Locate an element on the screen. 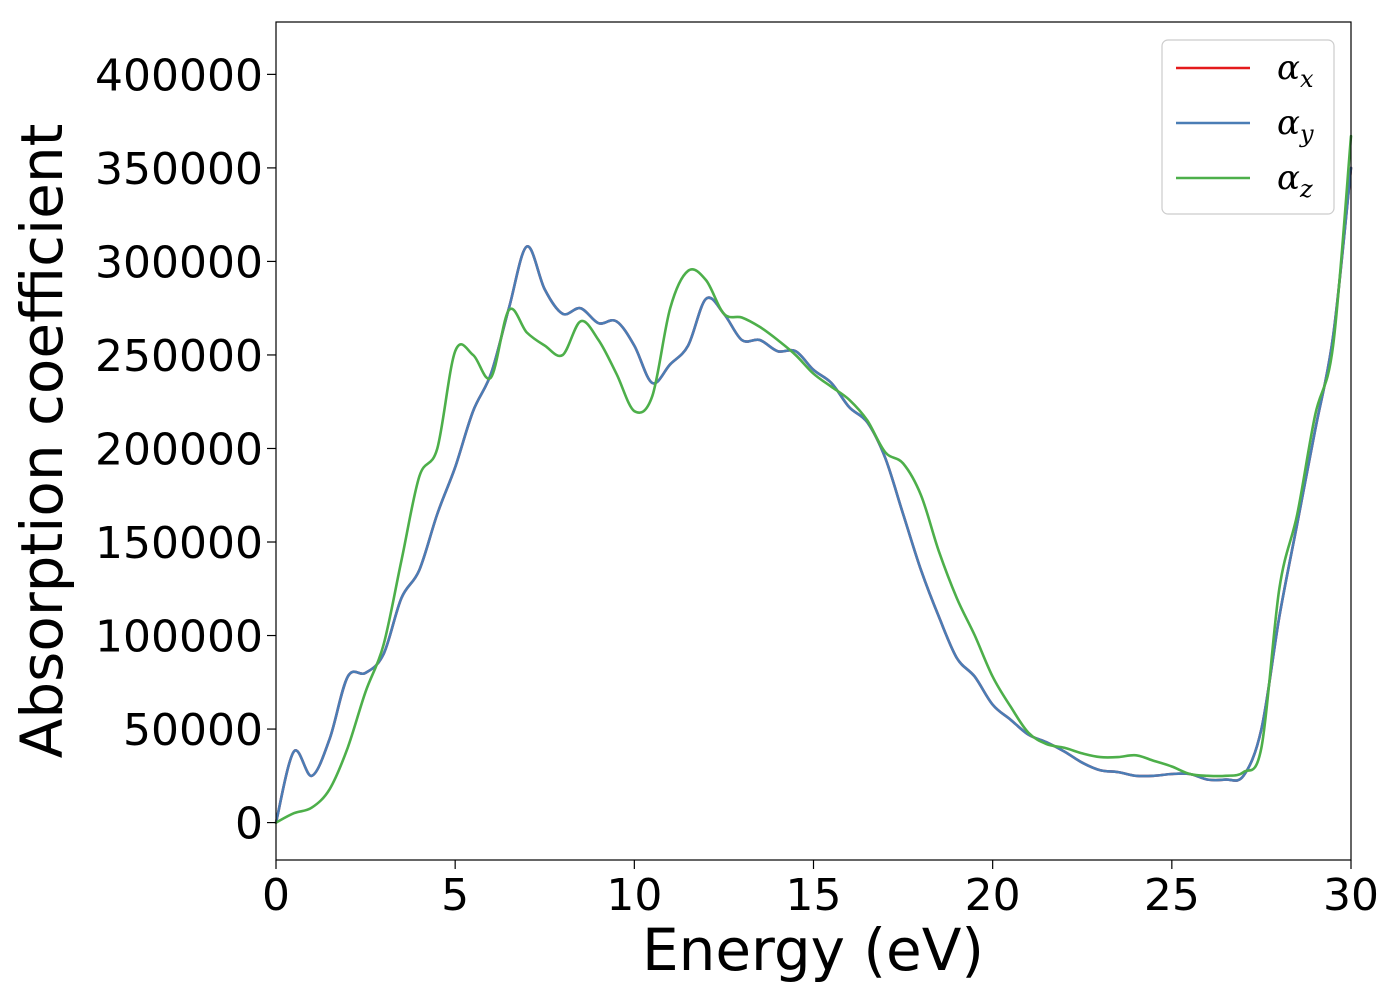 The height and width of the screenshot is (1000, 1400). y-tick-label: 100000 is located at coordinates (179, 637).